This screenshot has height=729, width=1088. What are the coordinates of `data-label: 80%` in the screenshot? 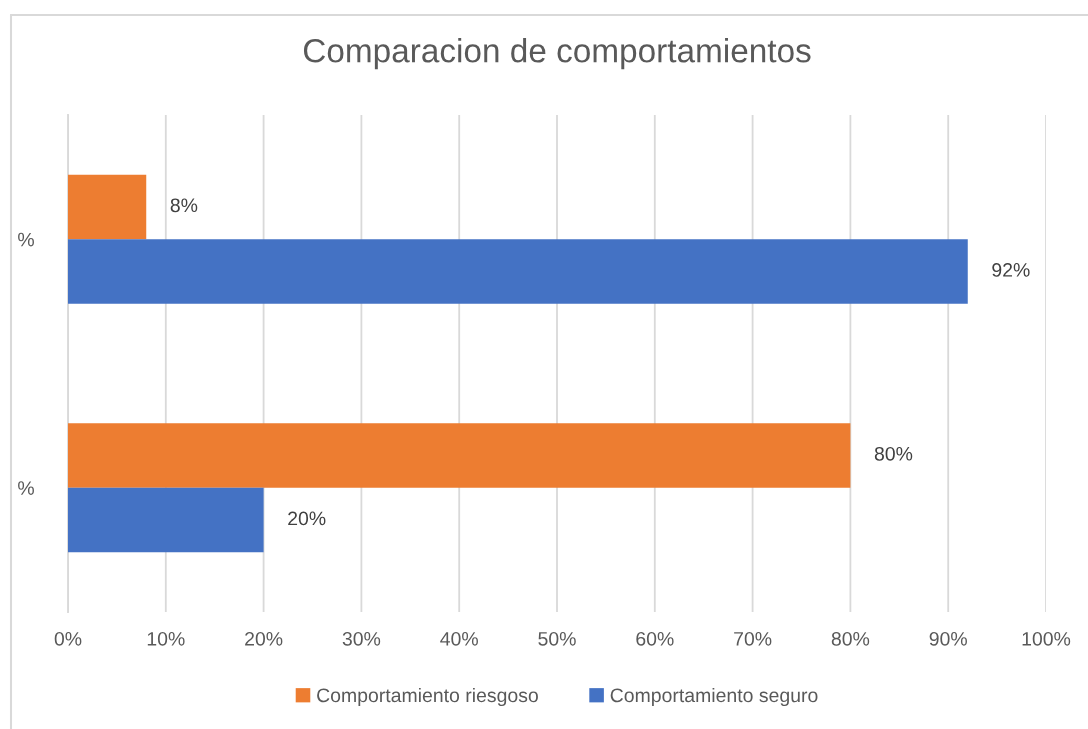 It's located at (893, 453).